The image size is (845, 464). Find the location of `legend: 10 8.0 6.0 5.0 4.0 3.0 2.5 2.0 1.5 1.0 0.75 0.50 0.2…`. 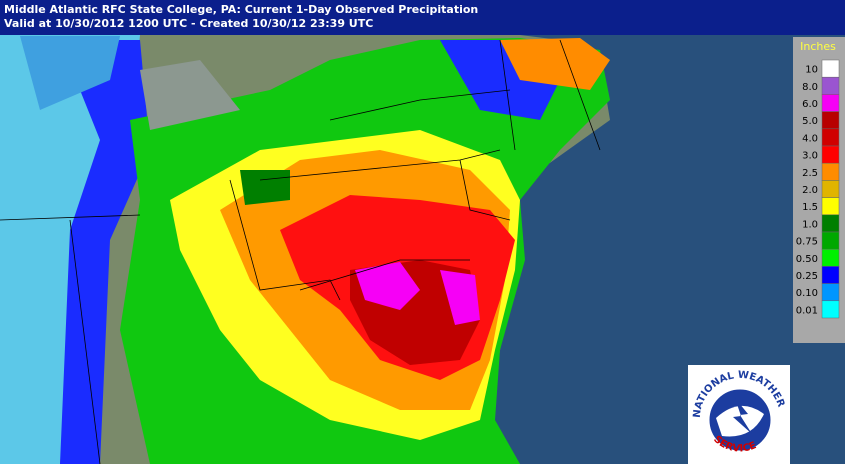

legend: 10 8.0 6.0 5.0 4.0 3.0 2.5 2.0 1.5 1.0 0.75 0.50 0.2… is located at coordinates (818, 189).